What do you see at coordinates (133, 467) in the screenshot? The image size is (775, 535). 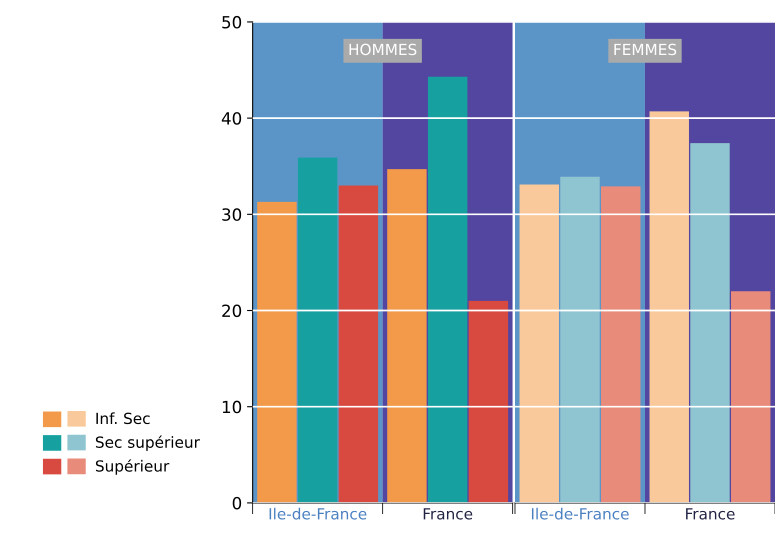 I see `legend-label: Supérieur` at bounding box center [133, 467].